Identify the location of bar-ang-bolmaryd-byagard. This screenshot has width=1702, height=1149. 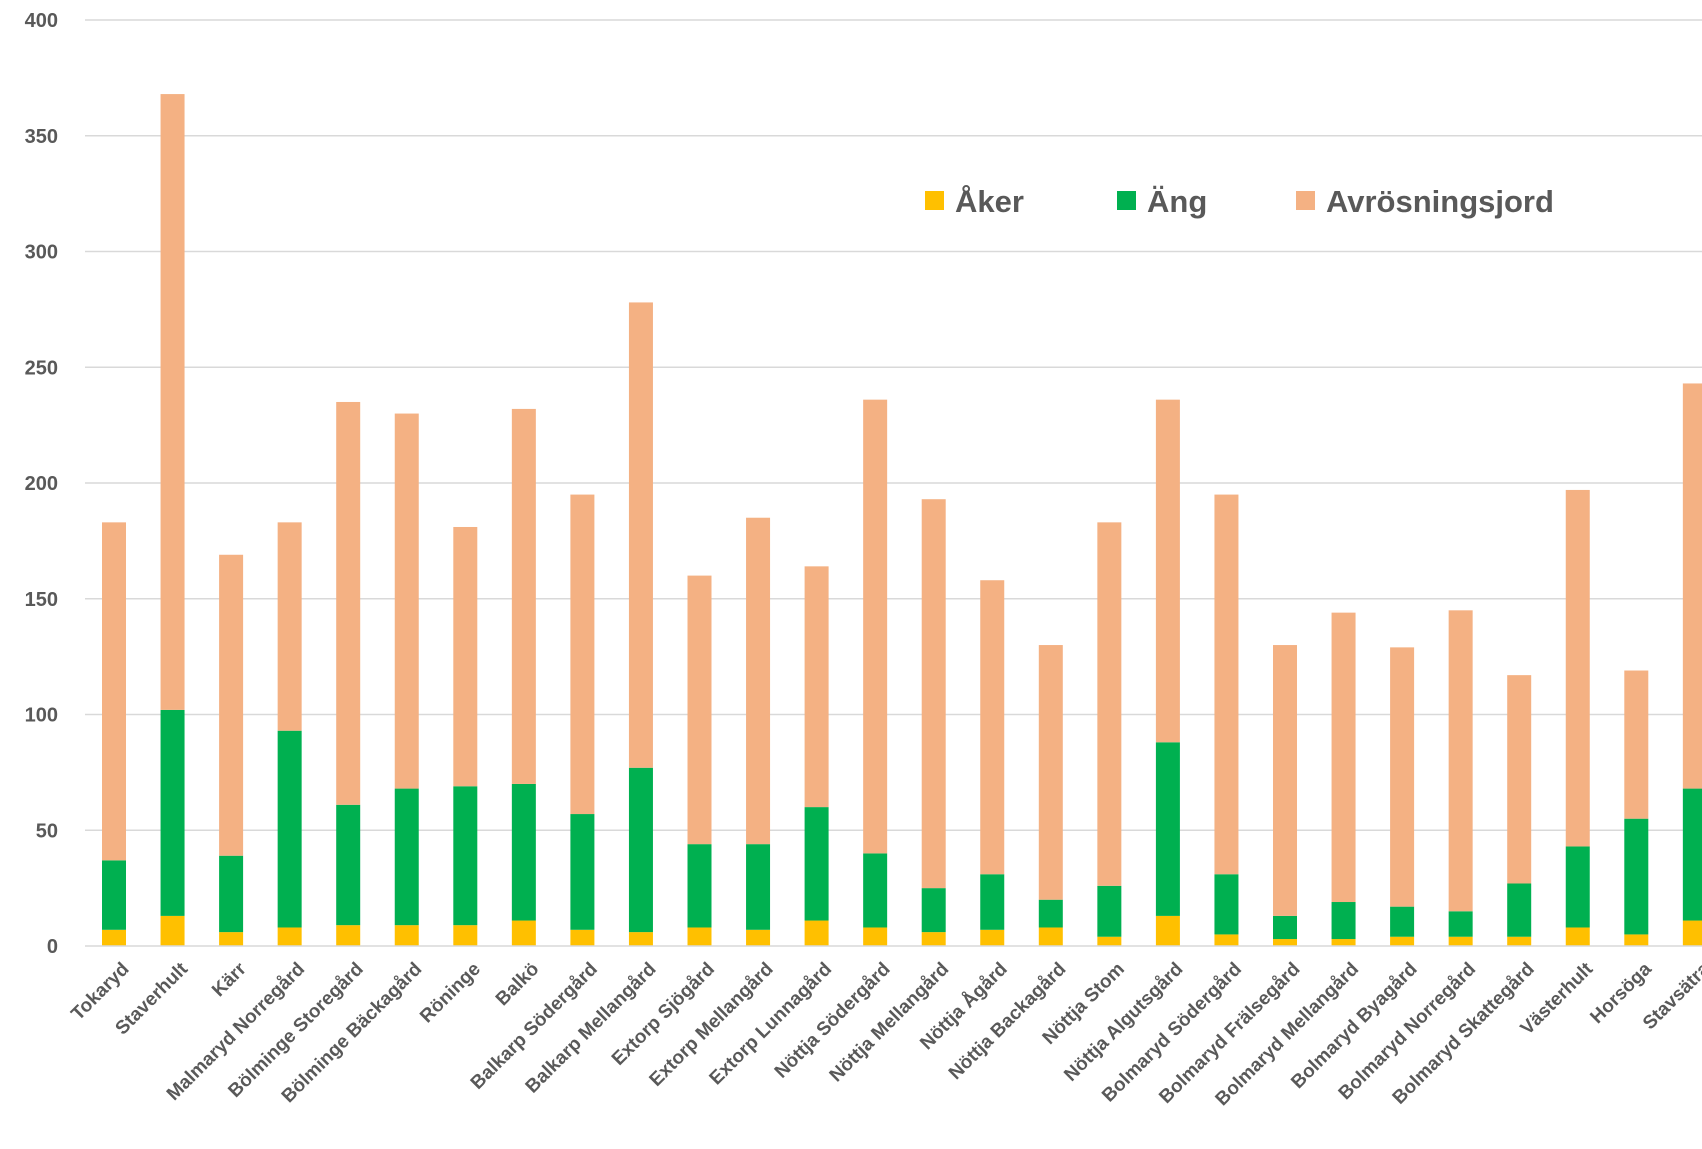
(1402, 921).